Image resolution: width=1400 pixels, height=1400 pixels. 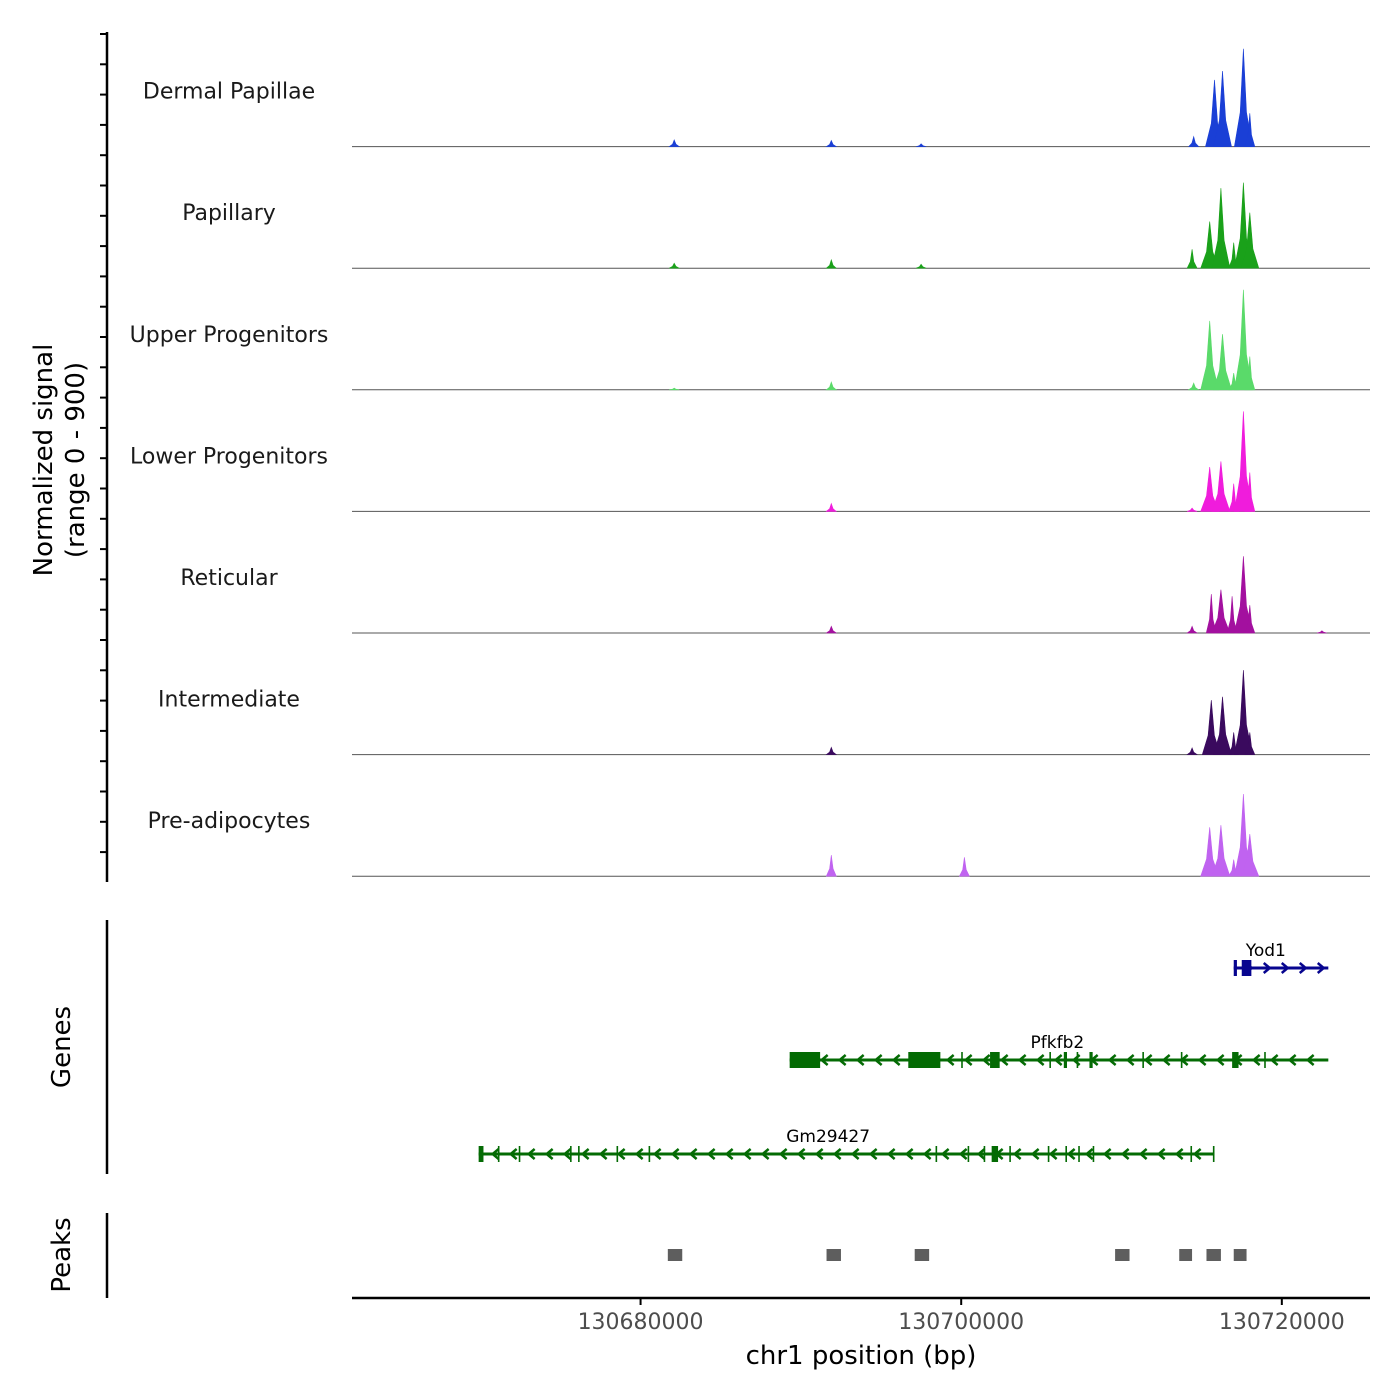 What do you see at coordinates (229, 821) in the screenshot?
I see `track-label: Pre-adipocytes` at bounding box center [229, 821].